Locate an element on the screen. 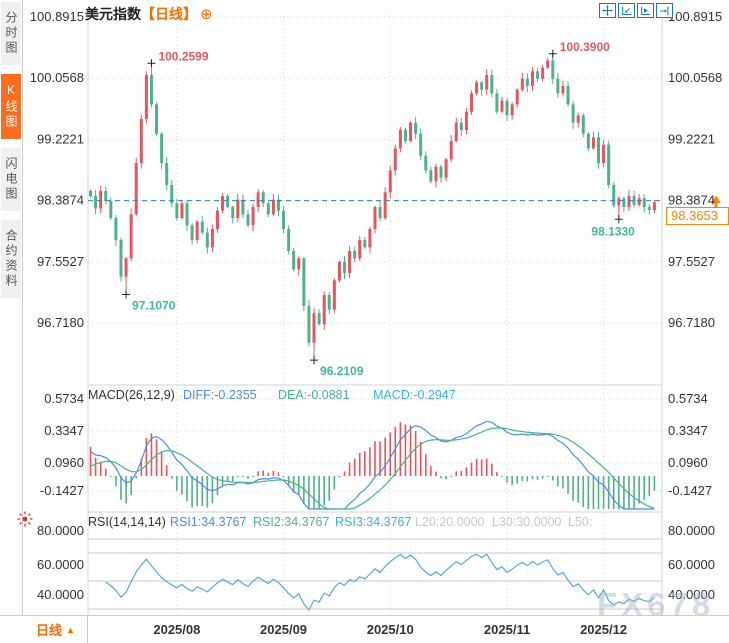  svg-text: 96.2109 is located at coordinates (342, 371).